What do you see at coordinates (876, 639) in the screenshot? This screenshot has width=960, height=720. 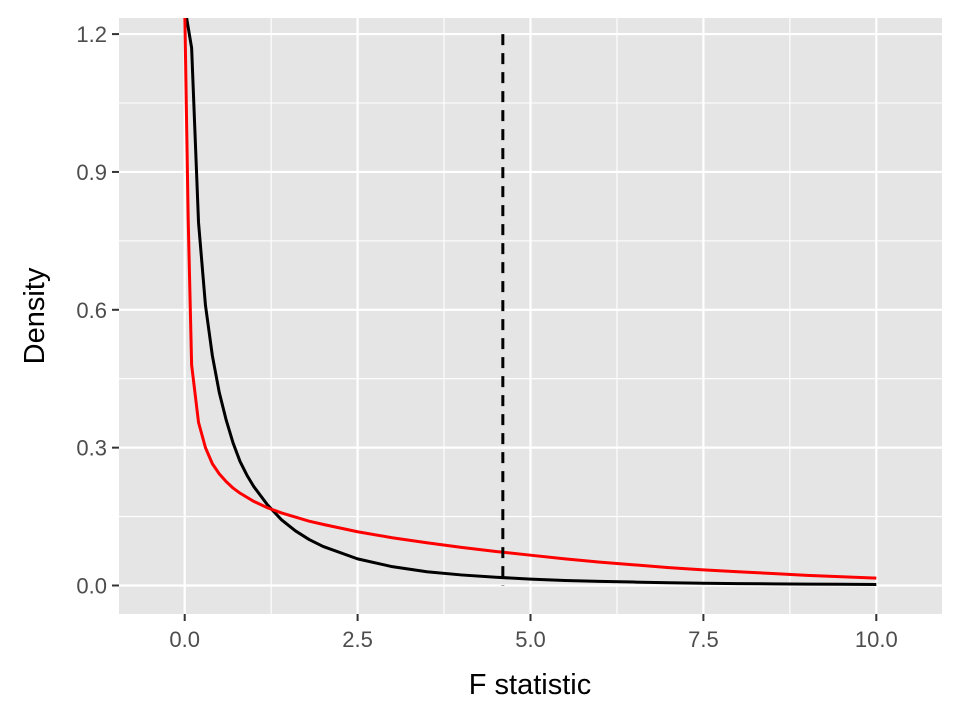 I see `x-tick-label: 10.0` at bounding box center [876, 639].